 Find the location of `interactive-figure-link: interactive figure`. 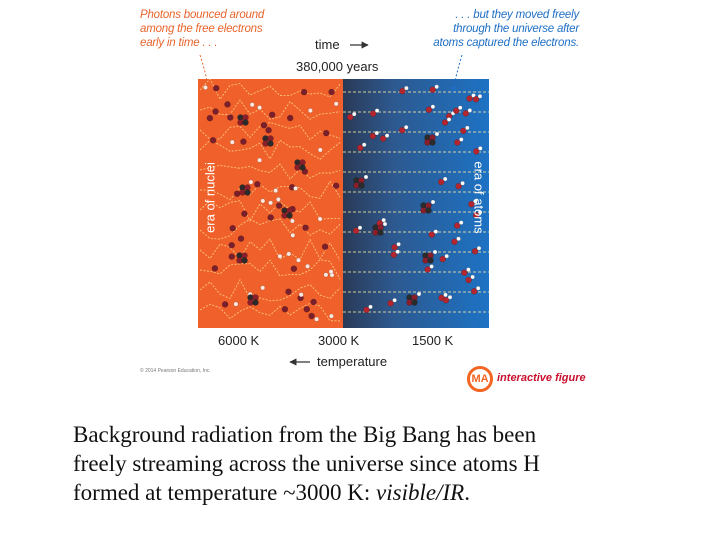

interactive-figure-link: interactive figure is located at coordinates (541, 378).